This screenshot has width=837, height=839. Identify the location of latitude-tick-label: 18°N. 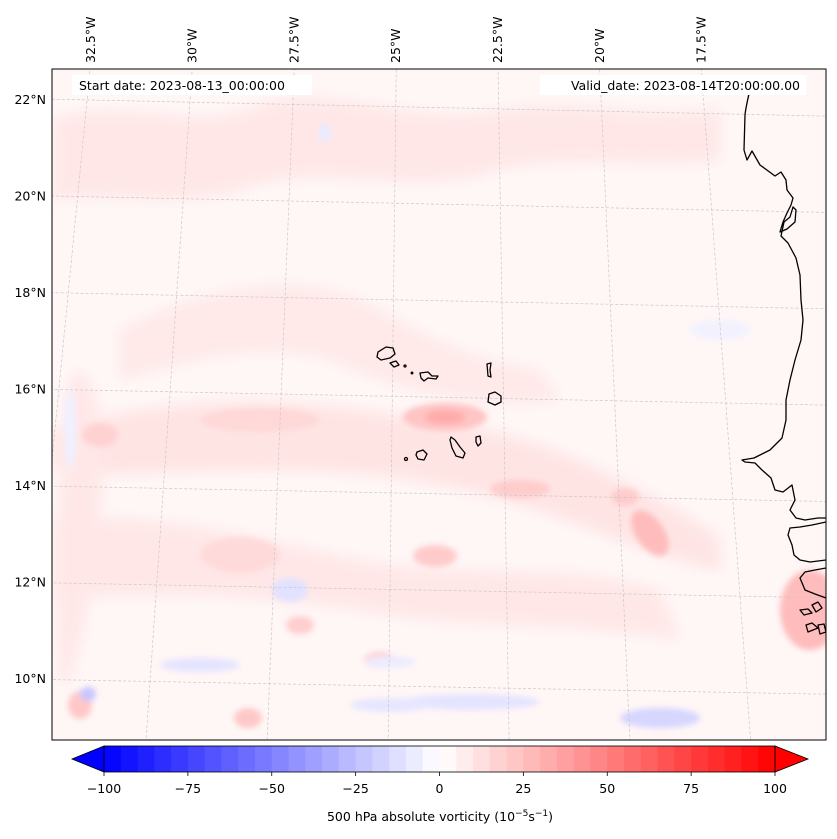
(30, 292).